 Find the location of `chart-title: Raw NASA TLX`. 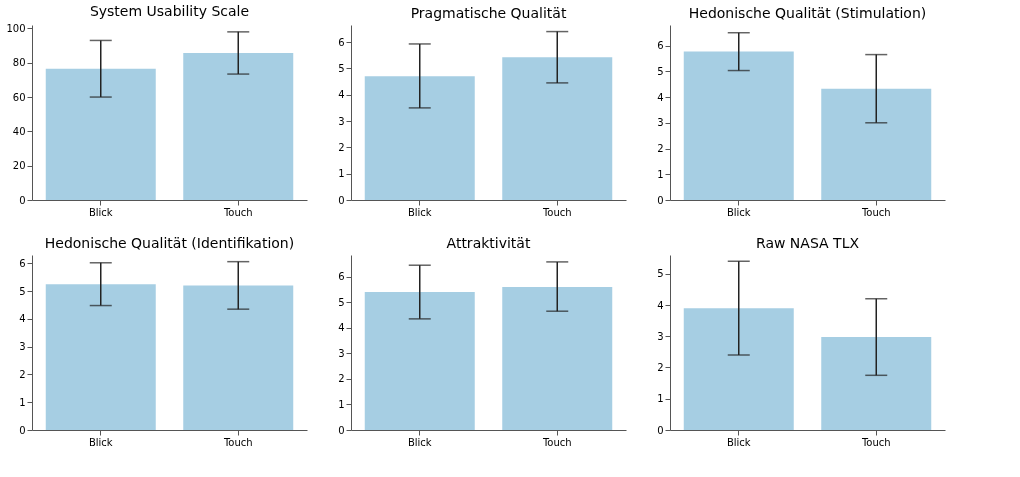

chart-title: Raw NASA TLX is located at coordinates (807, 243).